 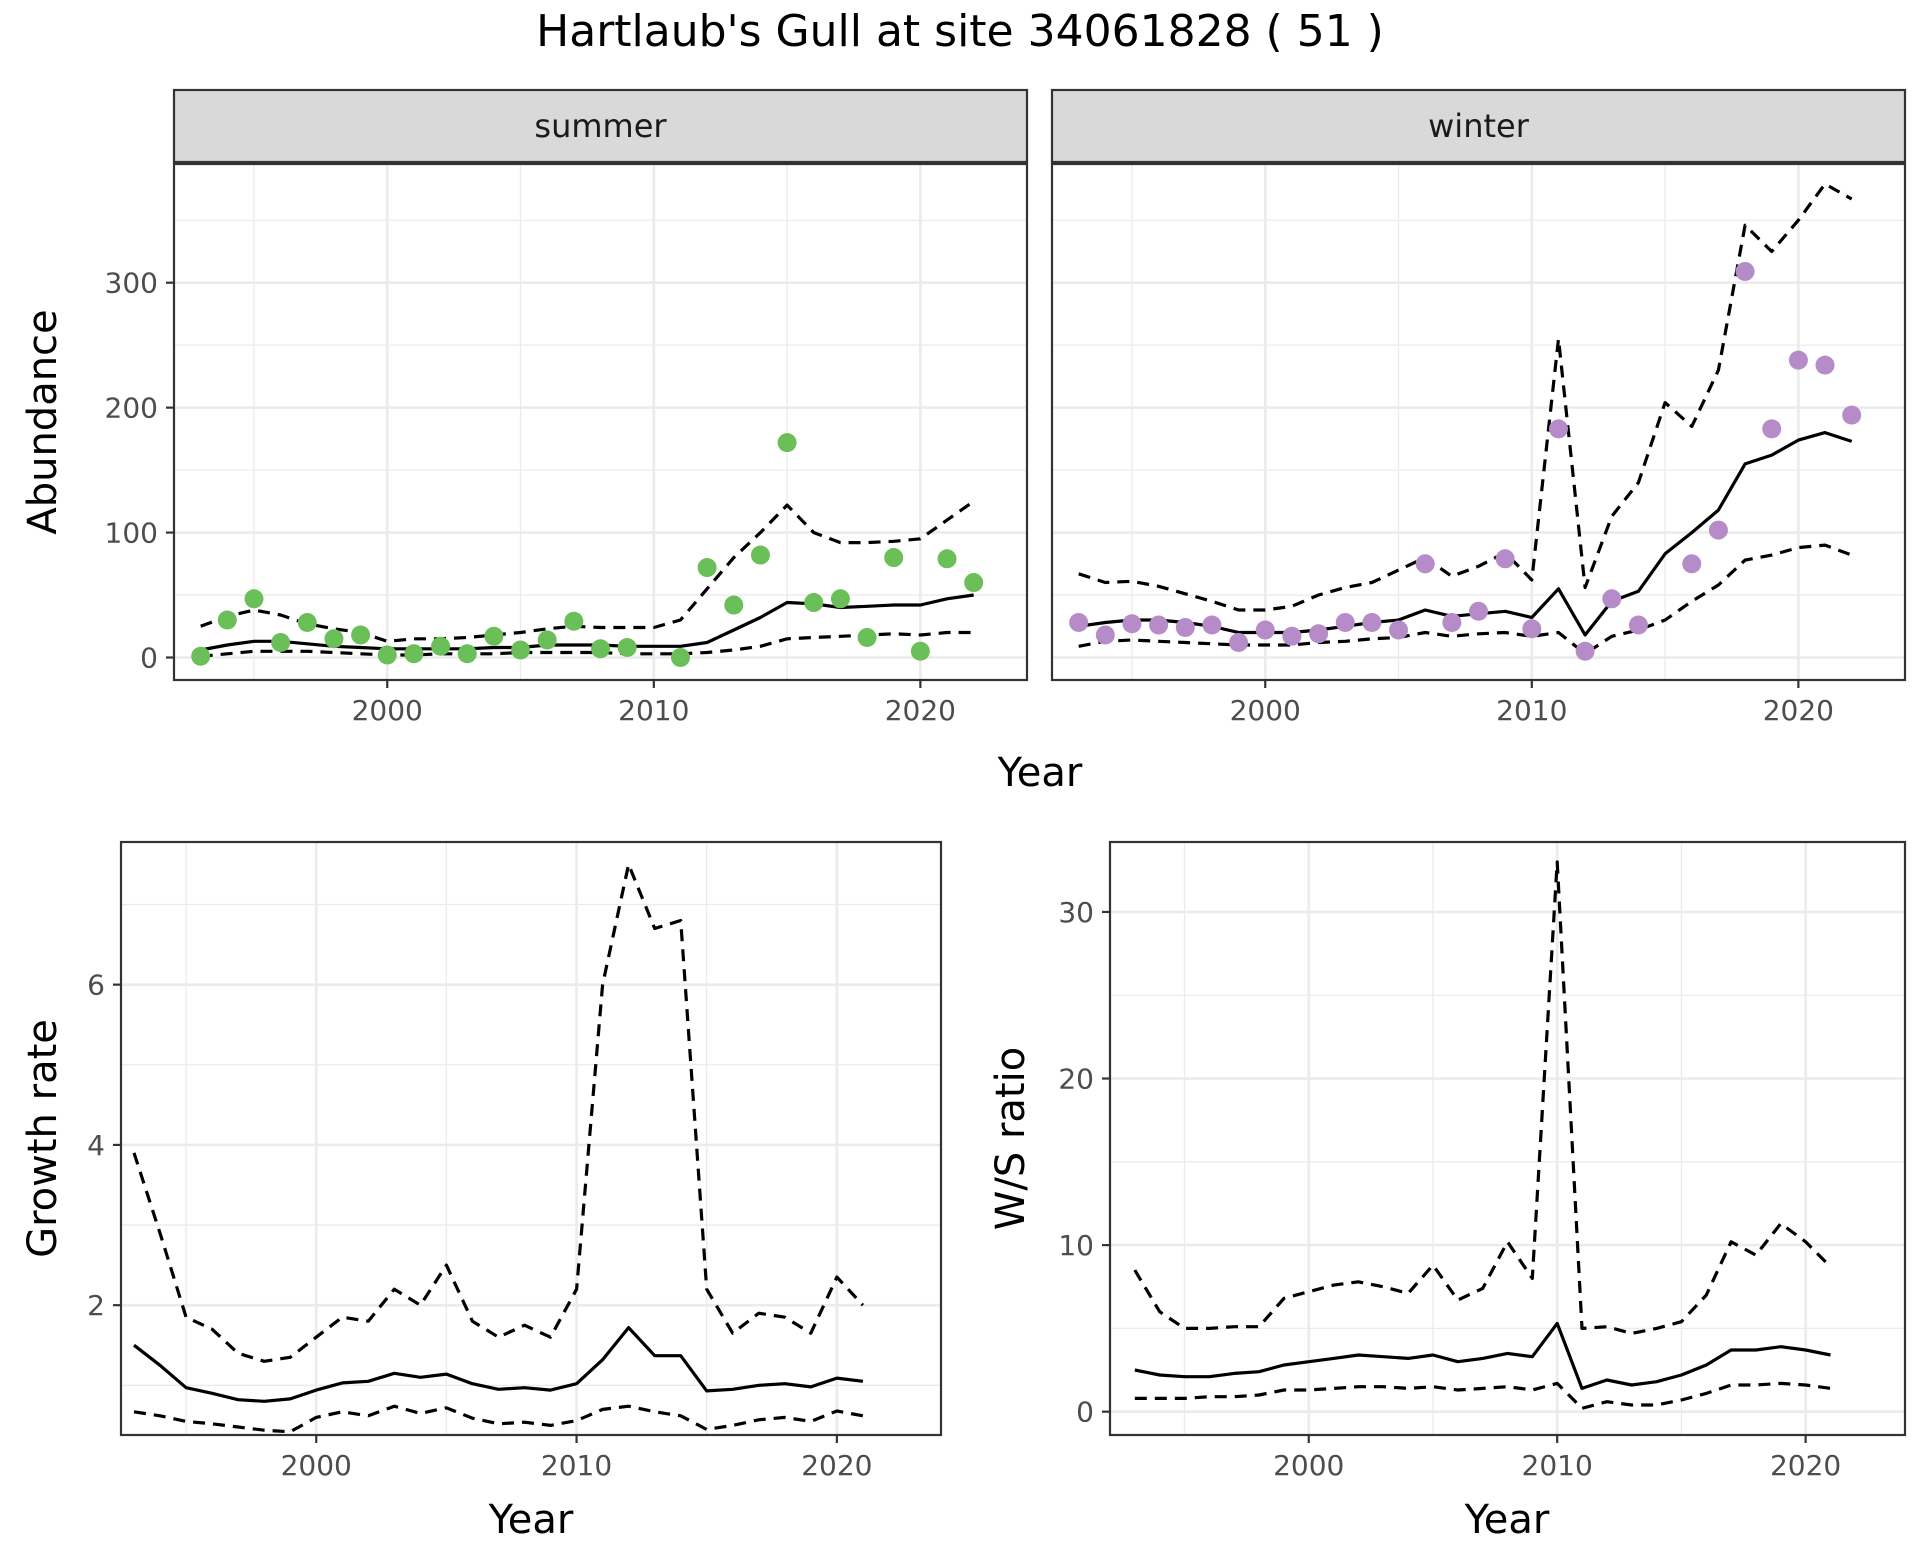 What do you see at coordinates (96, 1305) in the screenshot?
I see `y-tick-label: 2` at bounding box center [96, 1305].